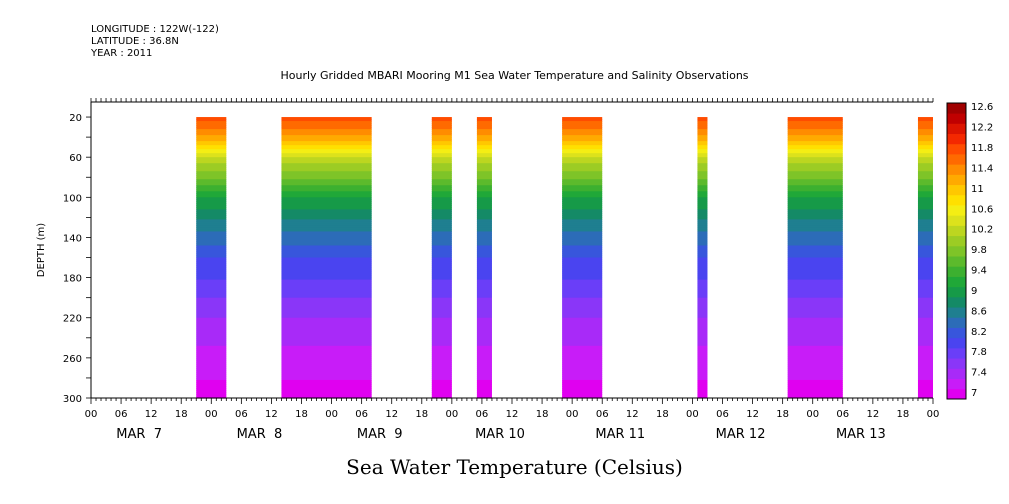  What do you see at coordinates (956, 118) in the screenshot?
I see `colorbar-swatch` at bounding box center [956, 118].